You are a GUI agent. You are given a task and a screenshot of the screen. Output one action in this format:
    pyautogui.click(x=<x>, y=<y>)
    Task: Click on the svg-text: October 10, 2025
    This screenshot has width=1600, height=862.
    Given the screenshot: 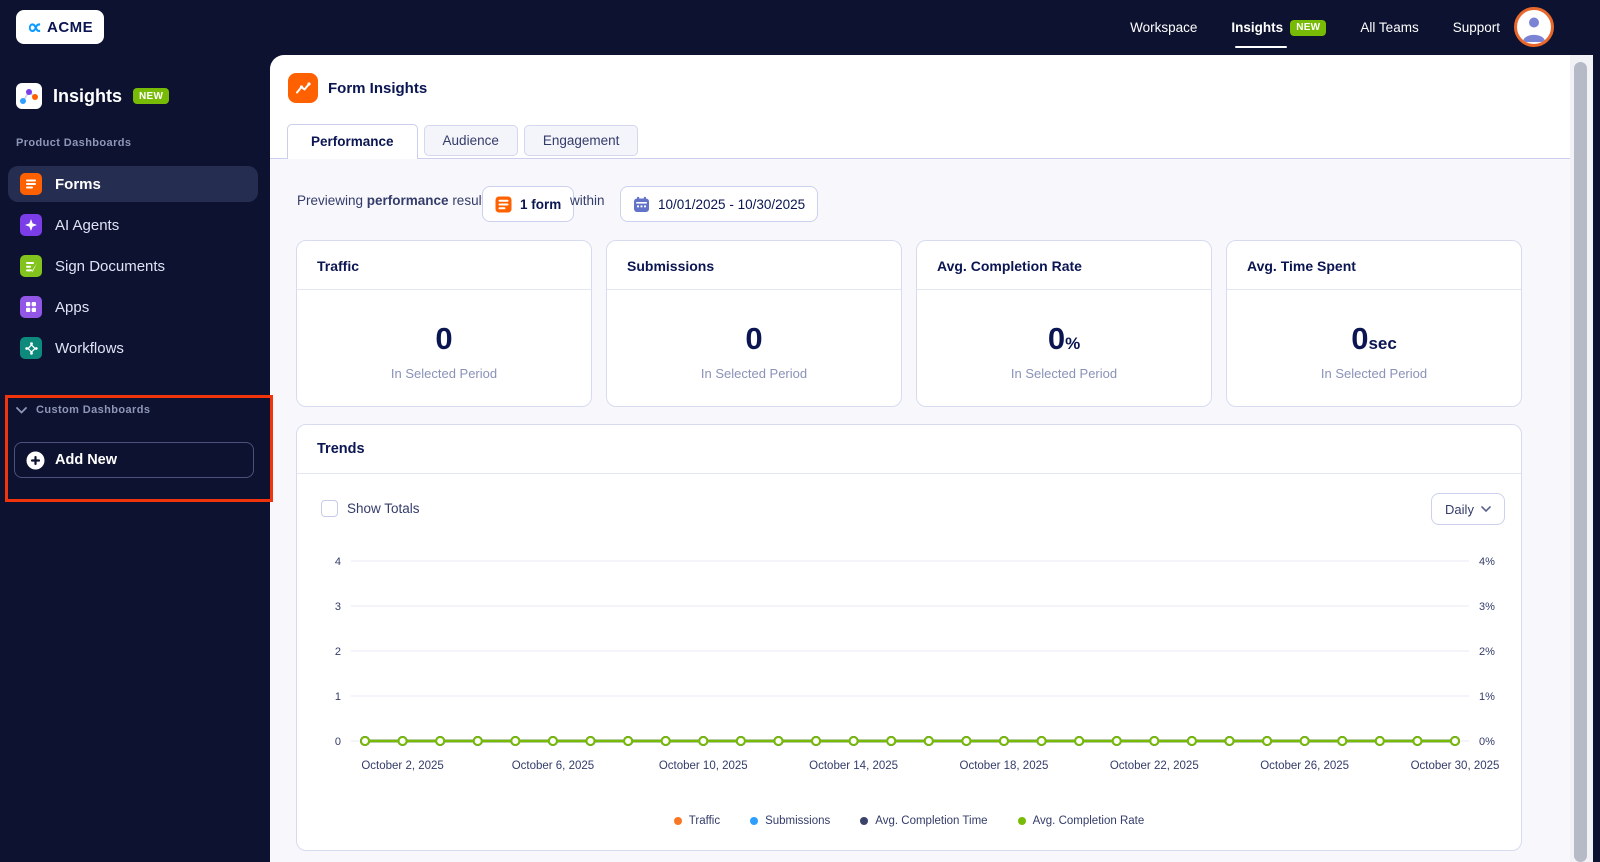 What is the action you would take?
    pyautogui.click(x=703, y=766)
    